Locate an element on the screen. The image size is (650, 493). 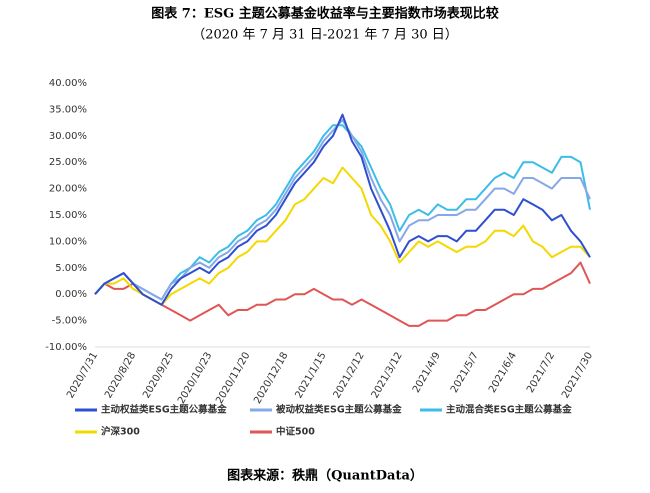
y-tick-label: -5.00% is located at coordinates (69, 321).